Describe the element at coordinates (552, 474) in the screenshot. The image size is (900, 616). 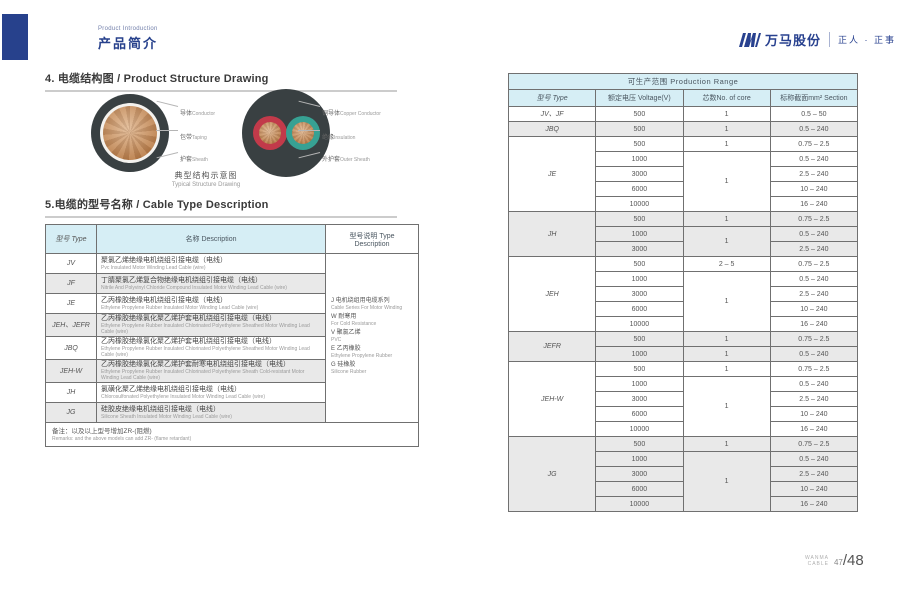
I see `cell-type: JG` at that location.